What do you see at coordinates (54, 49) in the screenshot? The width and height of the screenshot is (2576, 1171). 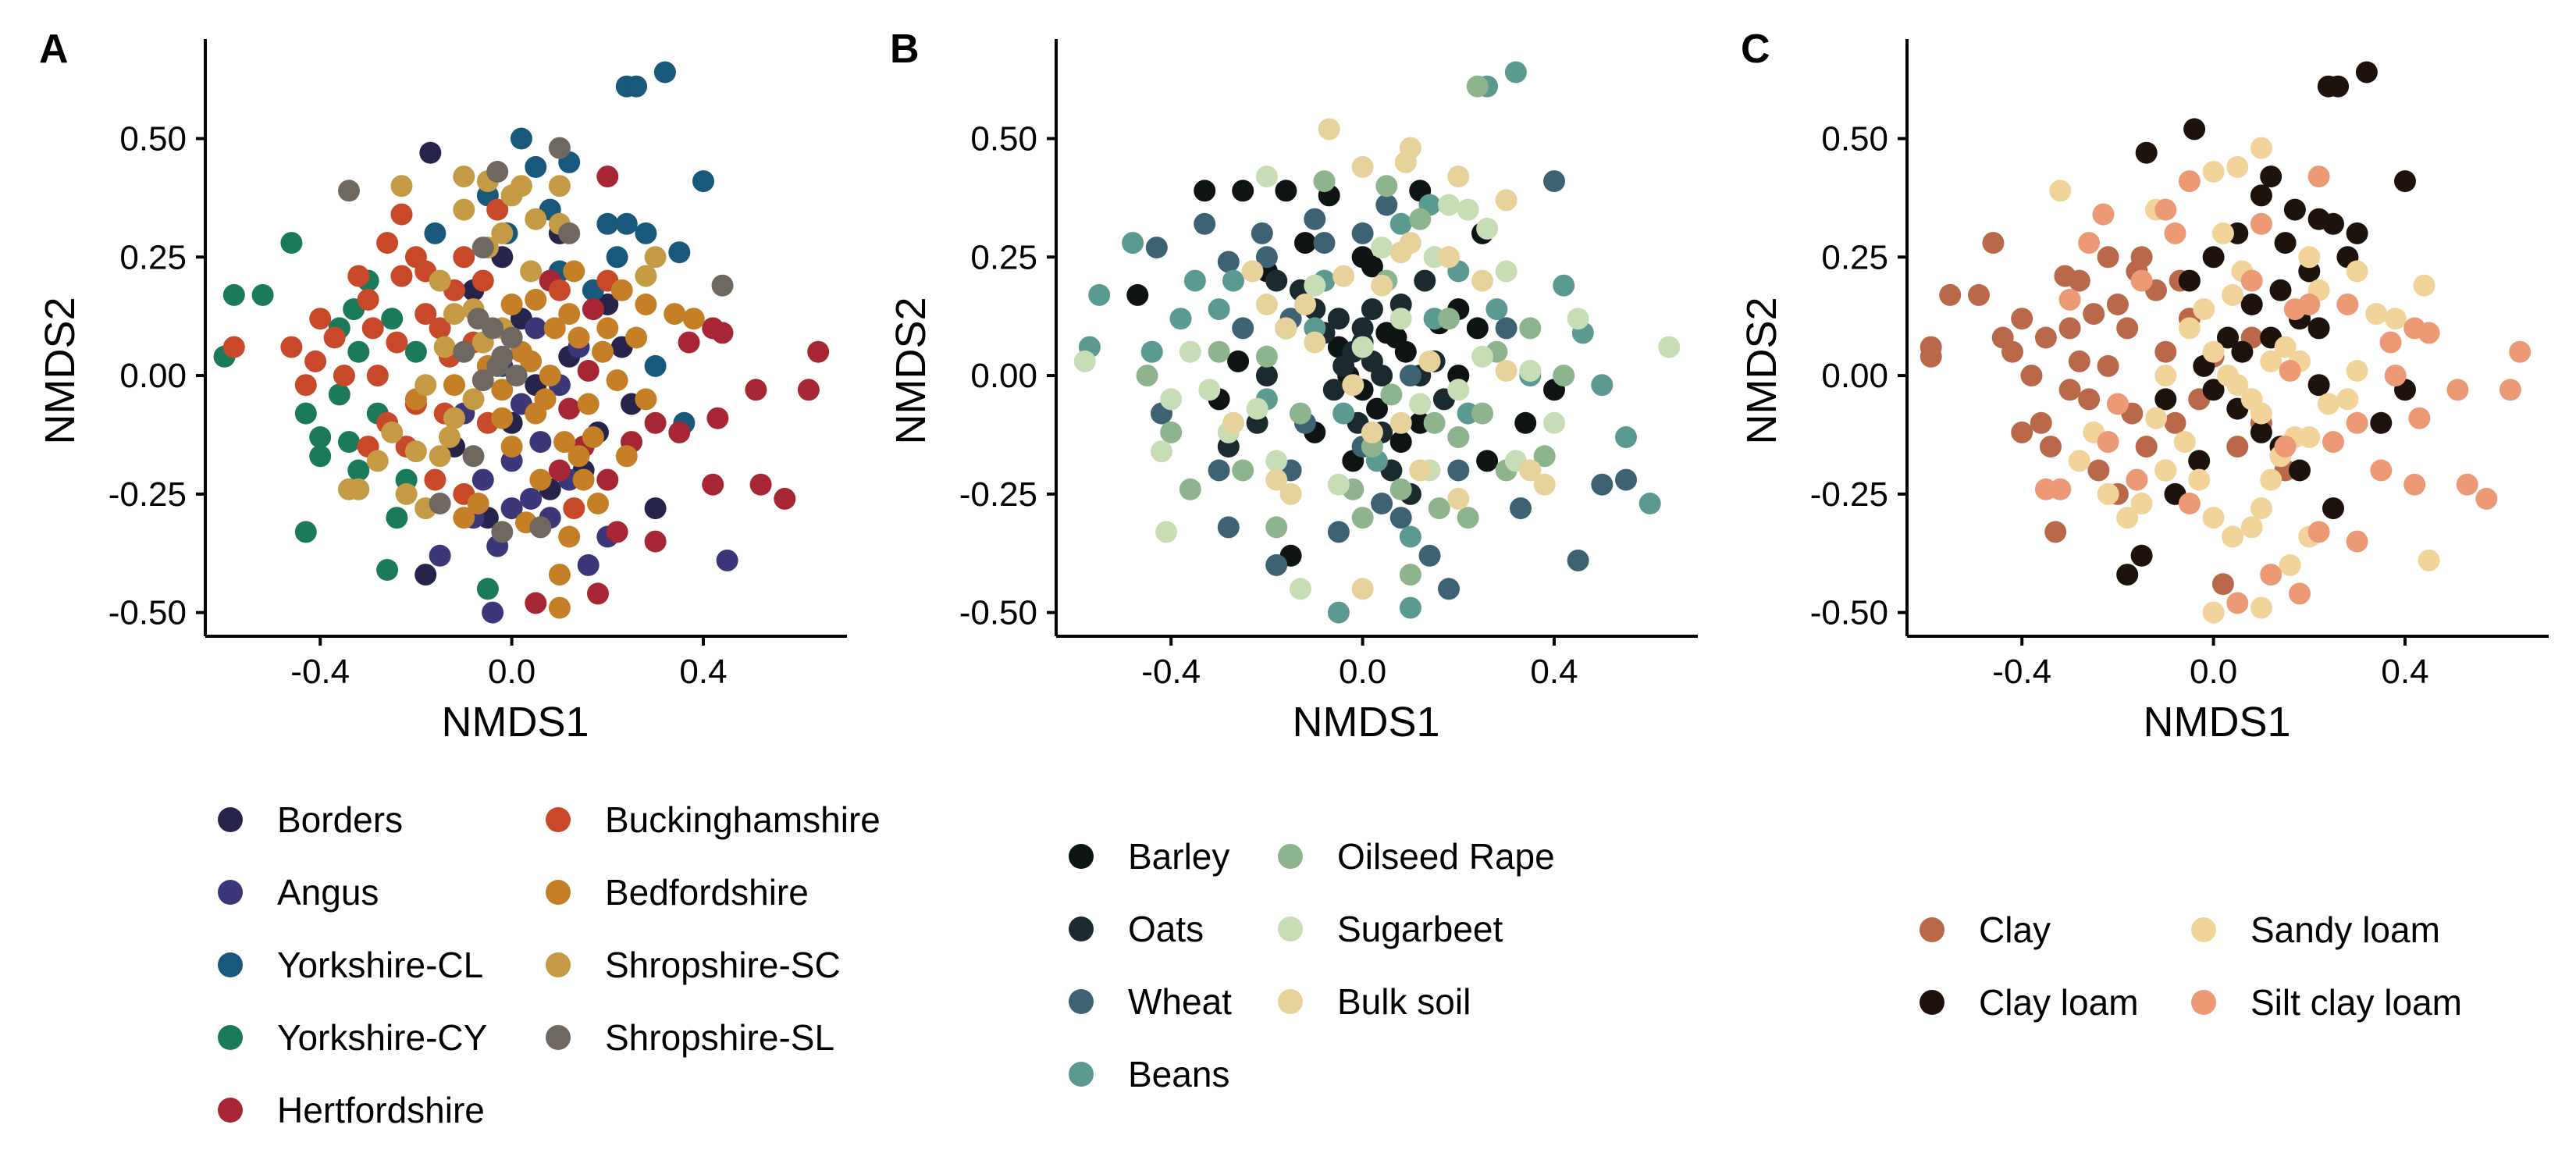 I see `panel-letter-a: A` at bounding box center [54, 49].